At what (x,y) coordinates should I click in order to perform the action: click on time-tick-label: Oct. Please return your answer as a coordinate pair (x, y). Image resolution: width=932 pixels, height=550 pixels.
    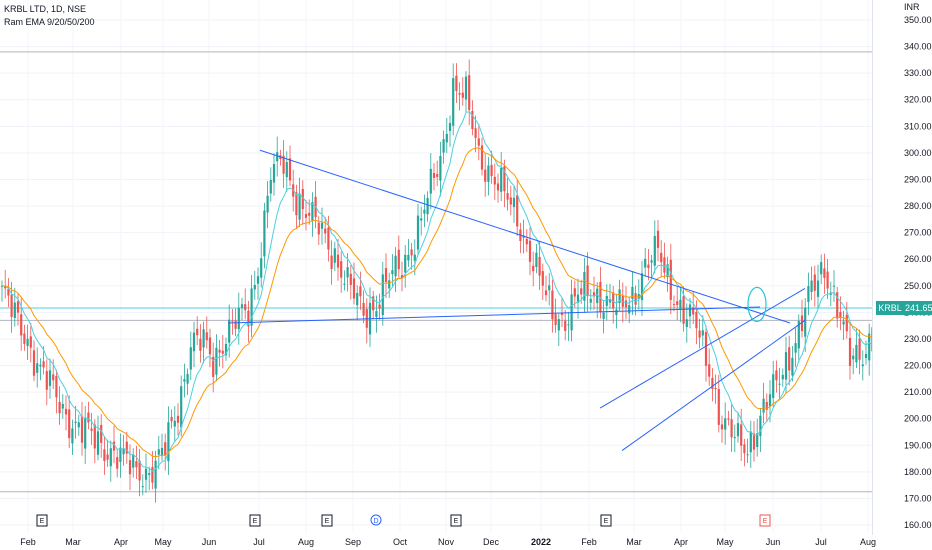
    Looking at the image, I should click on (400, 542).